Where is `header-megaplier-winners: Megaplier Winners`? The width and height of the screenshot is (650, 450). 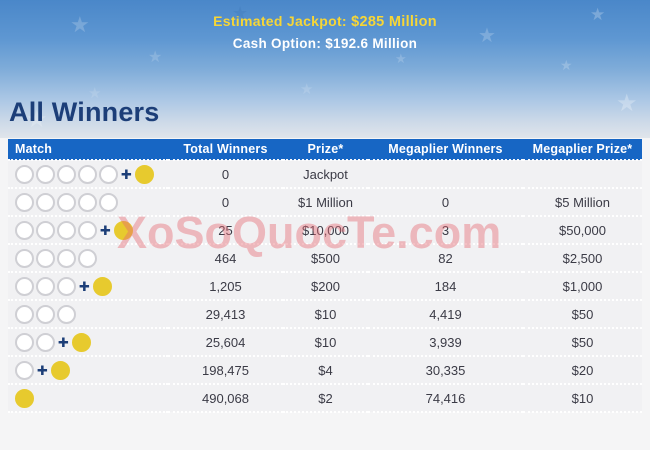
header-megaplier-winners: Megaplier Winners is located at coordinates (445, 149).